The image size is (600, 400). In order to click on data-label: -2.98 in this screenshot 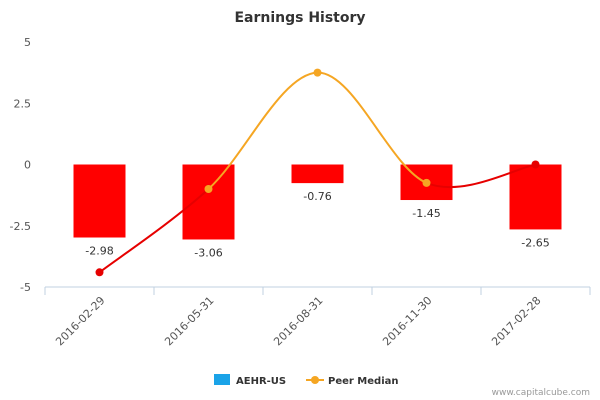, I will do `click(99, 251)`.